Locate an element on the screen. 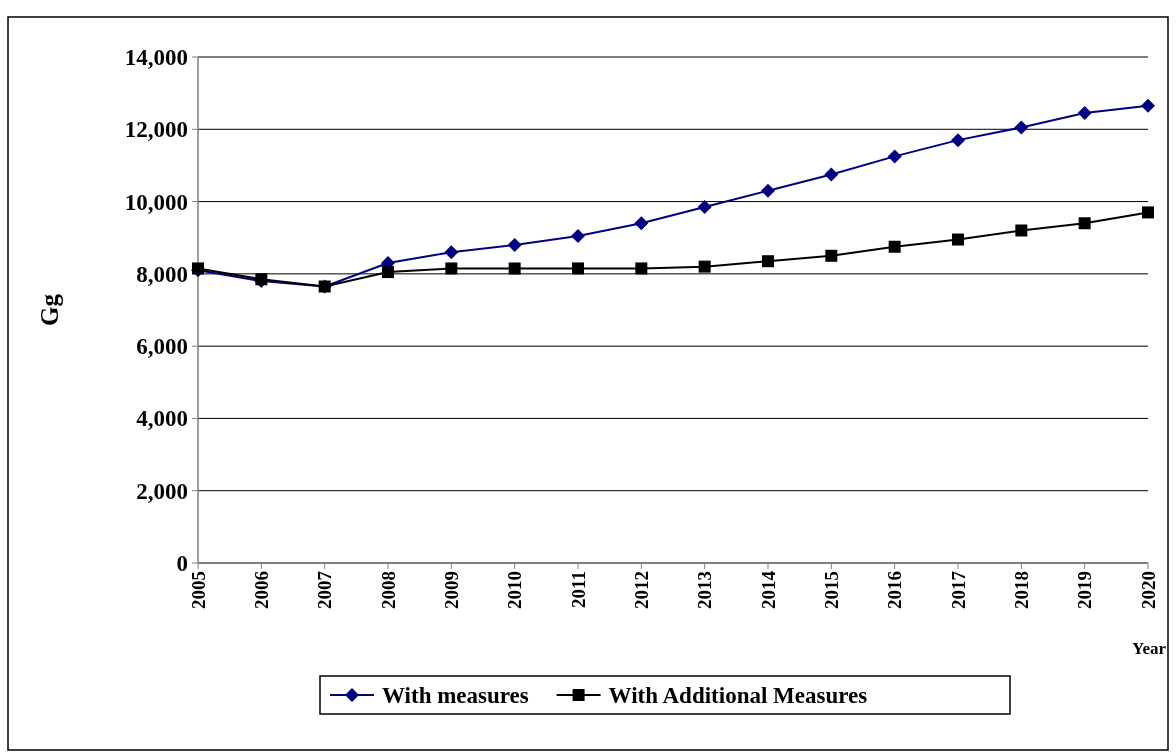  legend-label: With measures is located at coordinates (455, 695).